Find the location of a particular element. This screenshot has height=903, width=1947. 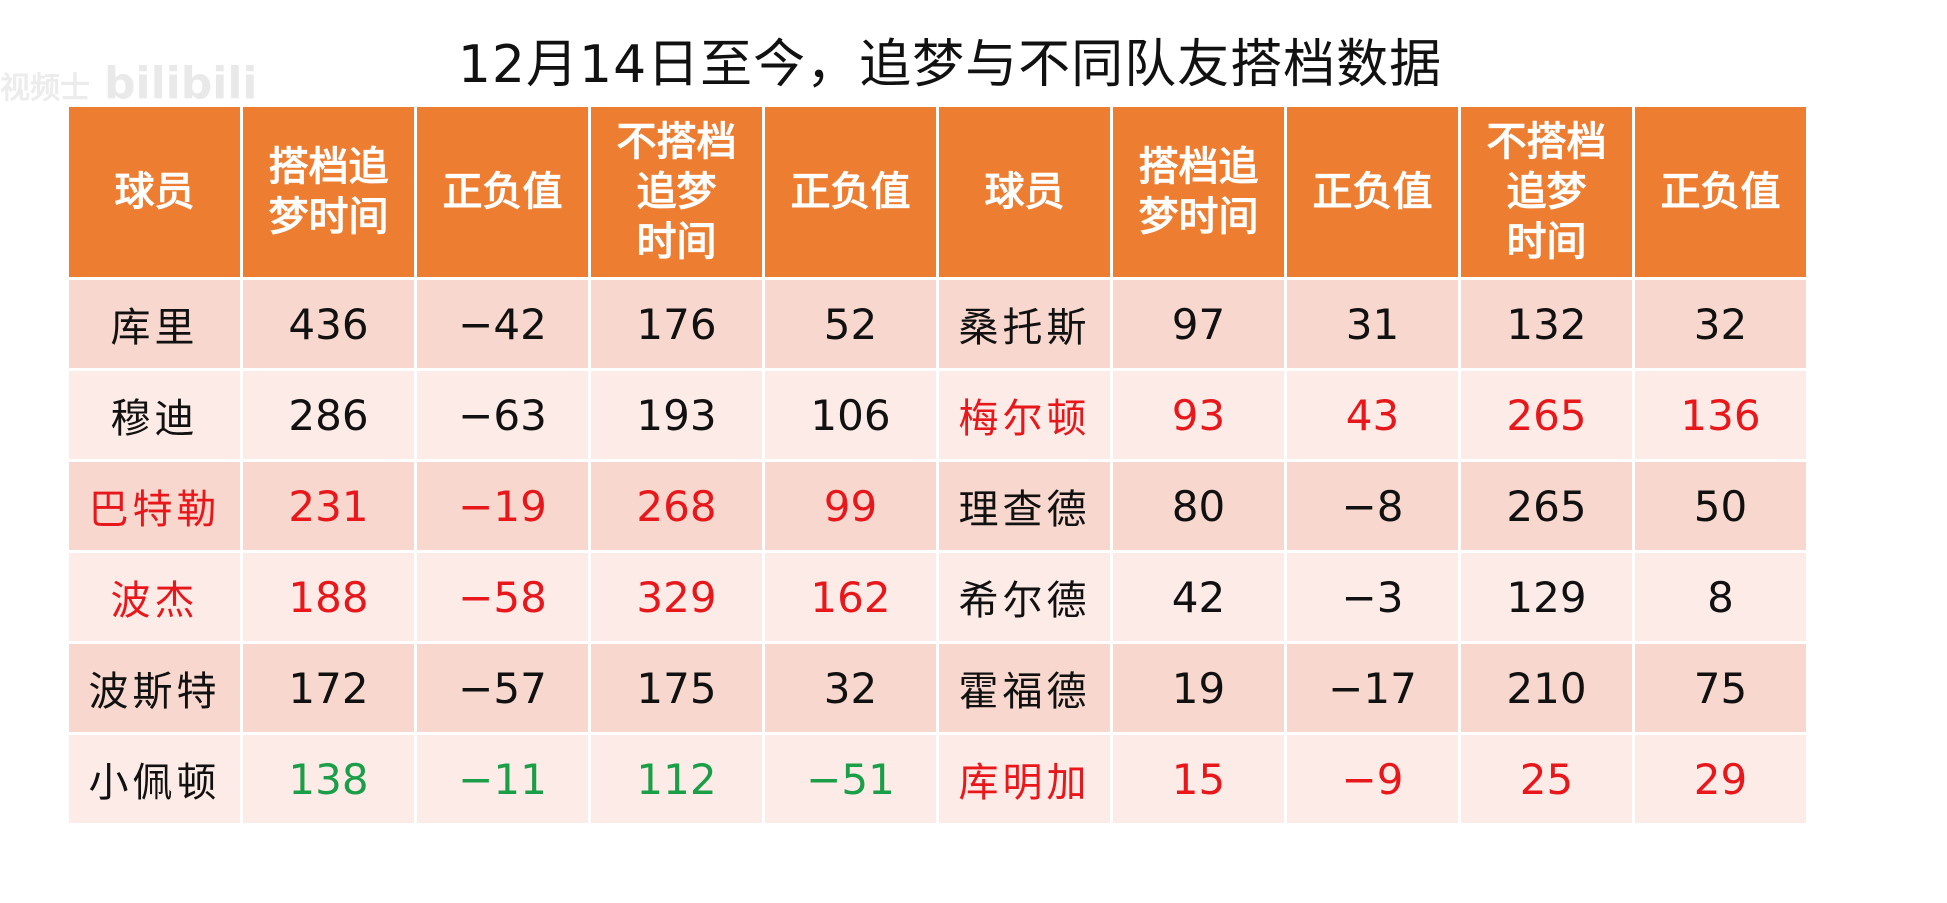

bilibili-logo: bilibili is located at coordinates (181, 83).